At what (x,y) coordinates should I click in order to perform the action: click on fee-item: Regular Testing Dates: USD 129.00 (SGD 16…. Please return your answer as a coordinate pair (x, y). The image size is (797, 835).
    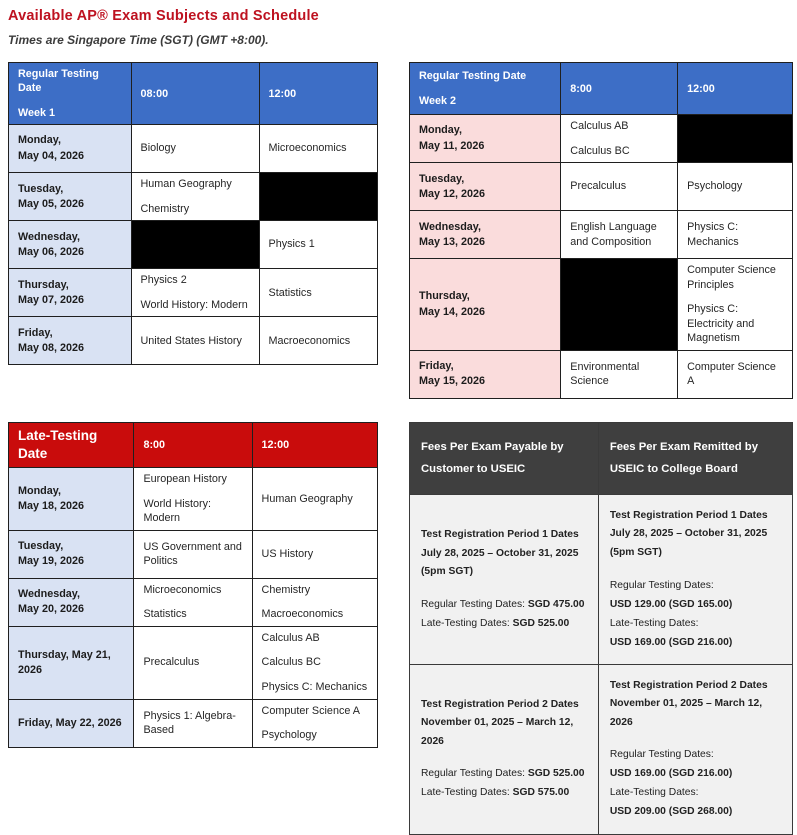
    Looking at the image, I should click on (695, 595).